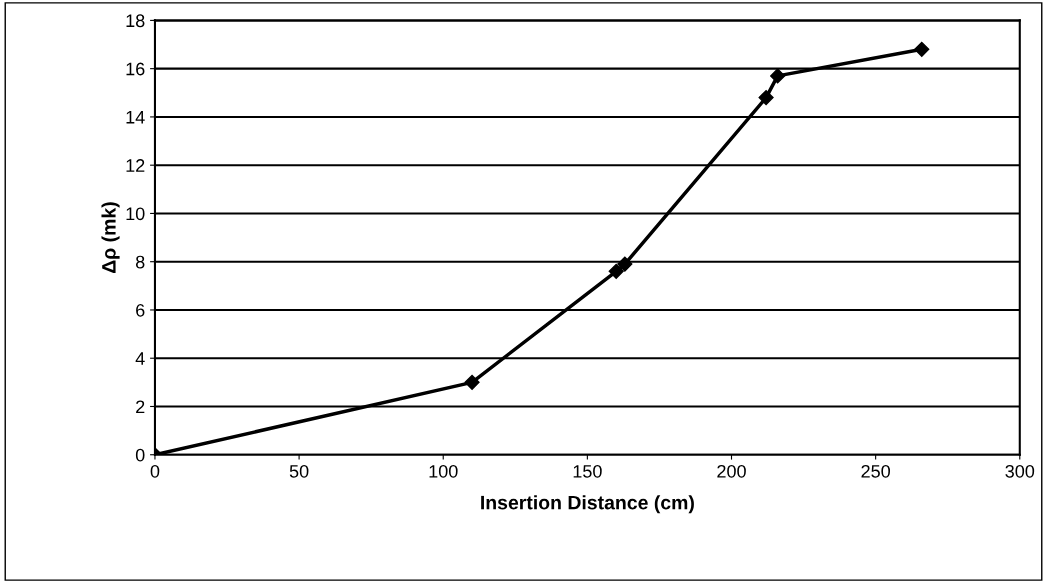 The image size is (1047, 583). What do you see at coordinates (140, 407) in the screenshot?
I see `y-tick-label: 2` at bounding box center [140, 407].